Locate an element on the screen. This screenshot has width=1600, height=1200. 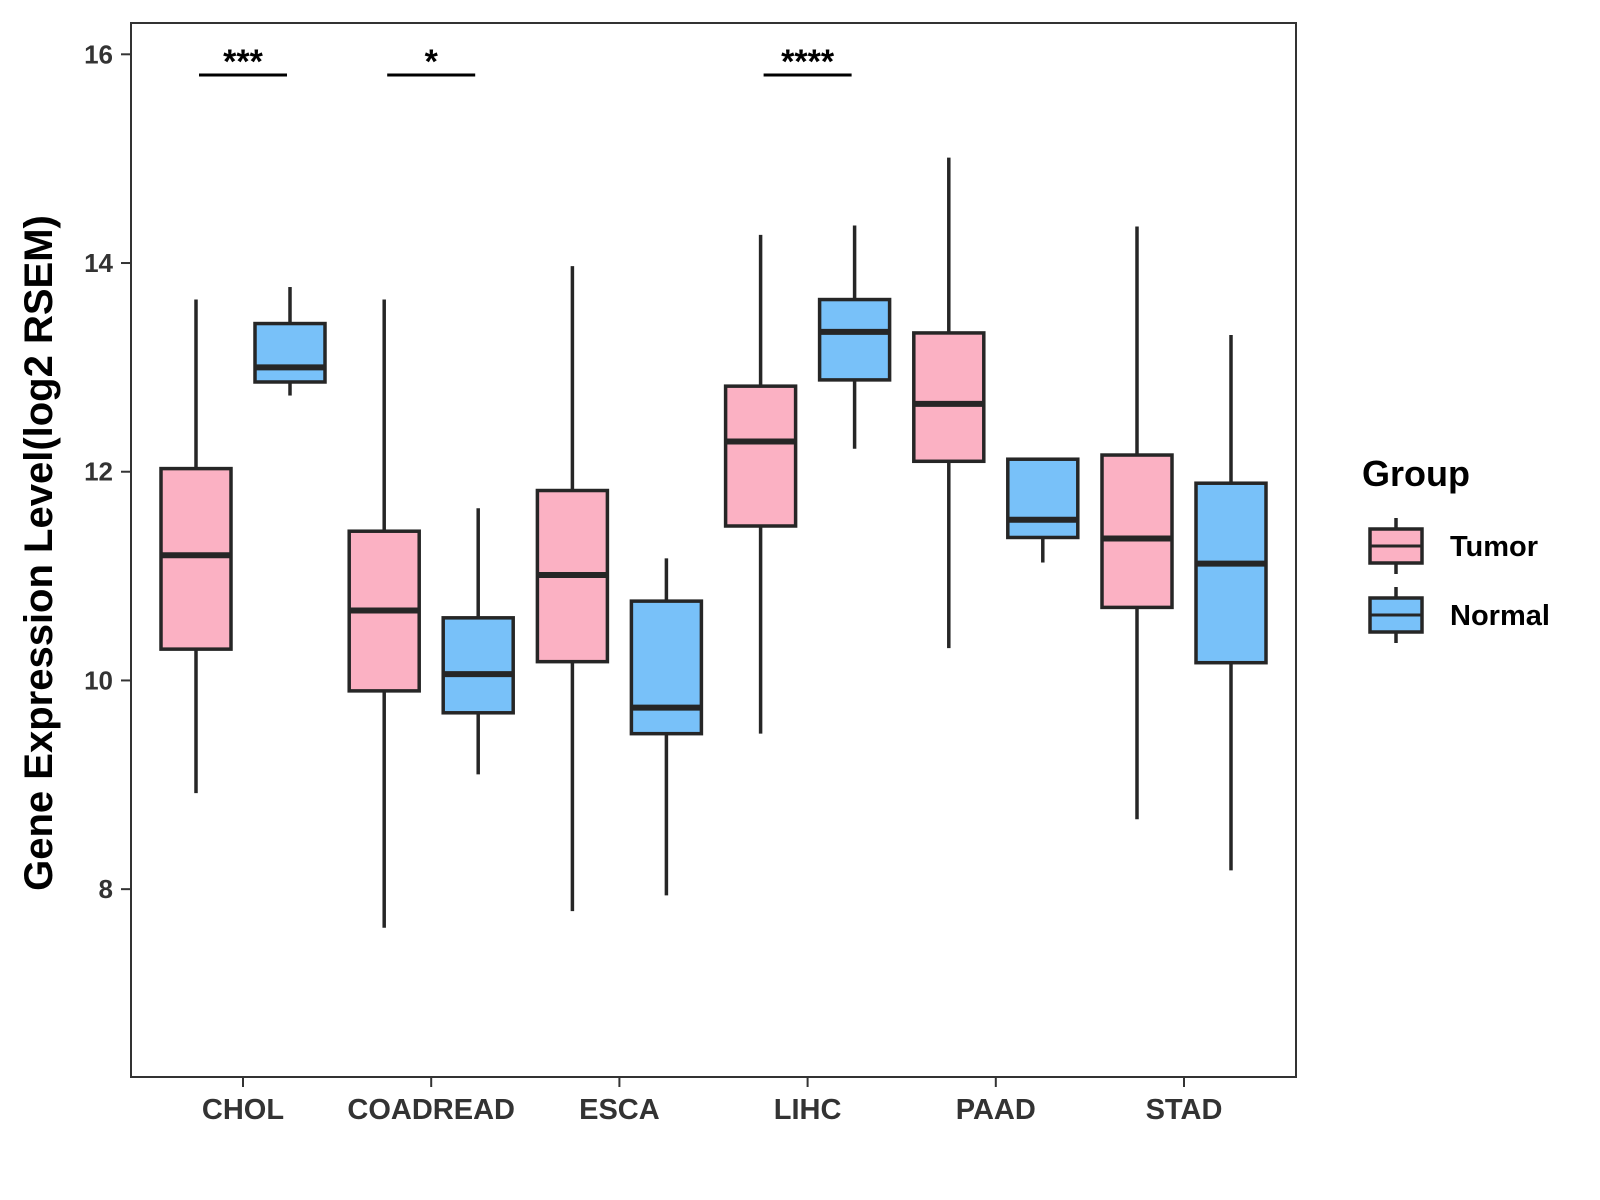
box-normal-lihc is located at coordinates (854, 337).